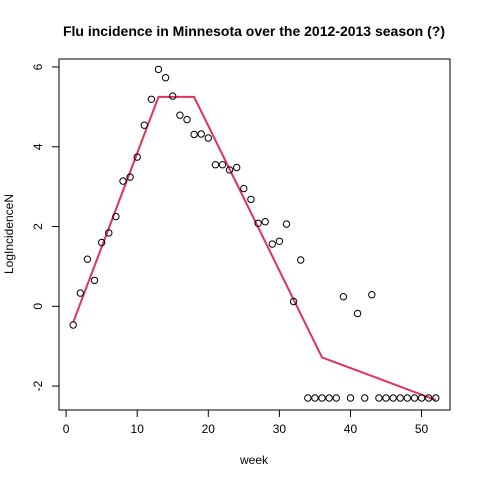 The height and width of the screenshot is (480, 480). What do you see at coordinates (38, 385) in the screenshot?
I see `y-tick-label: -2` at bounding box center [38, 385].